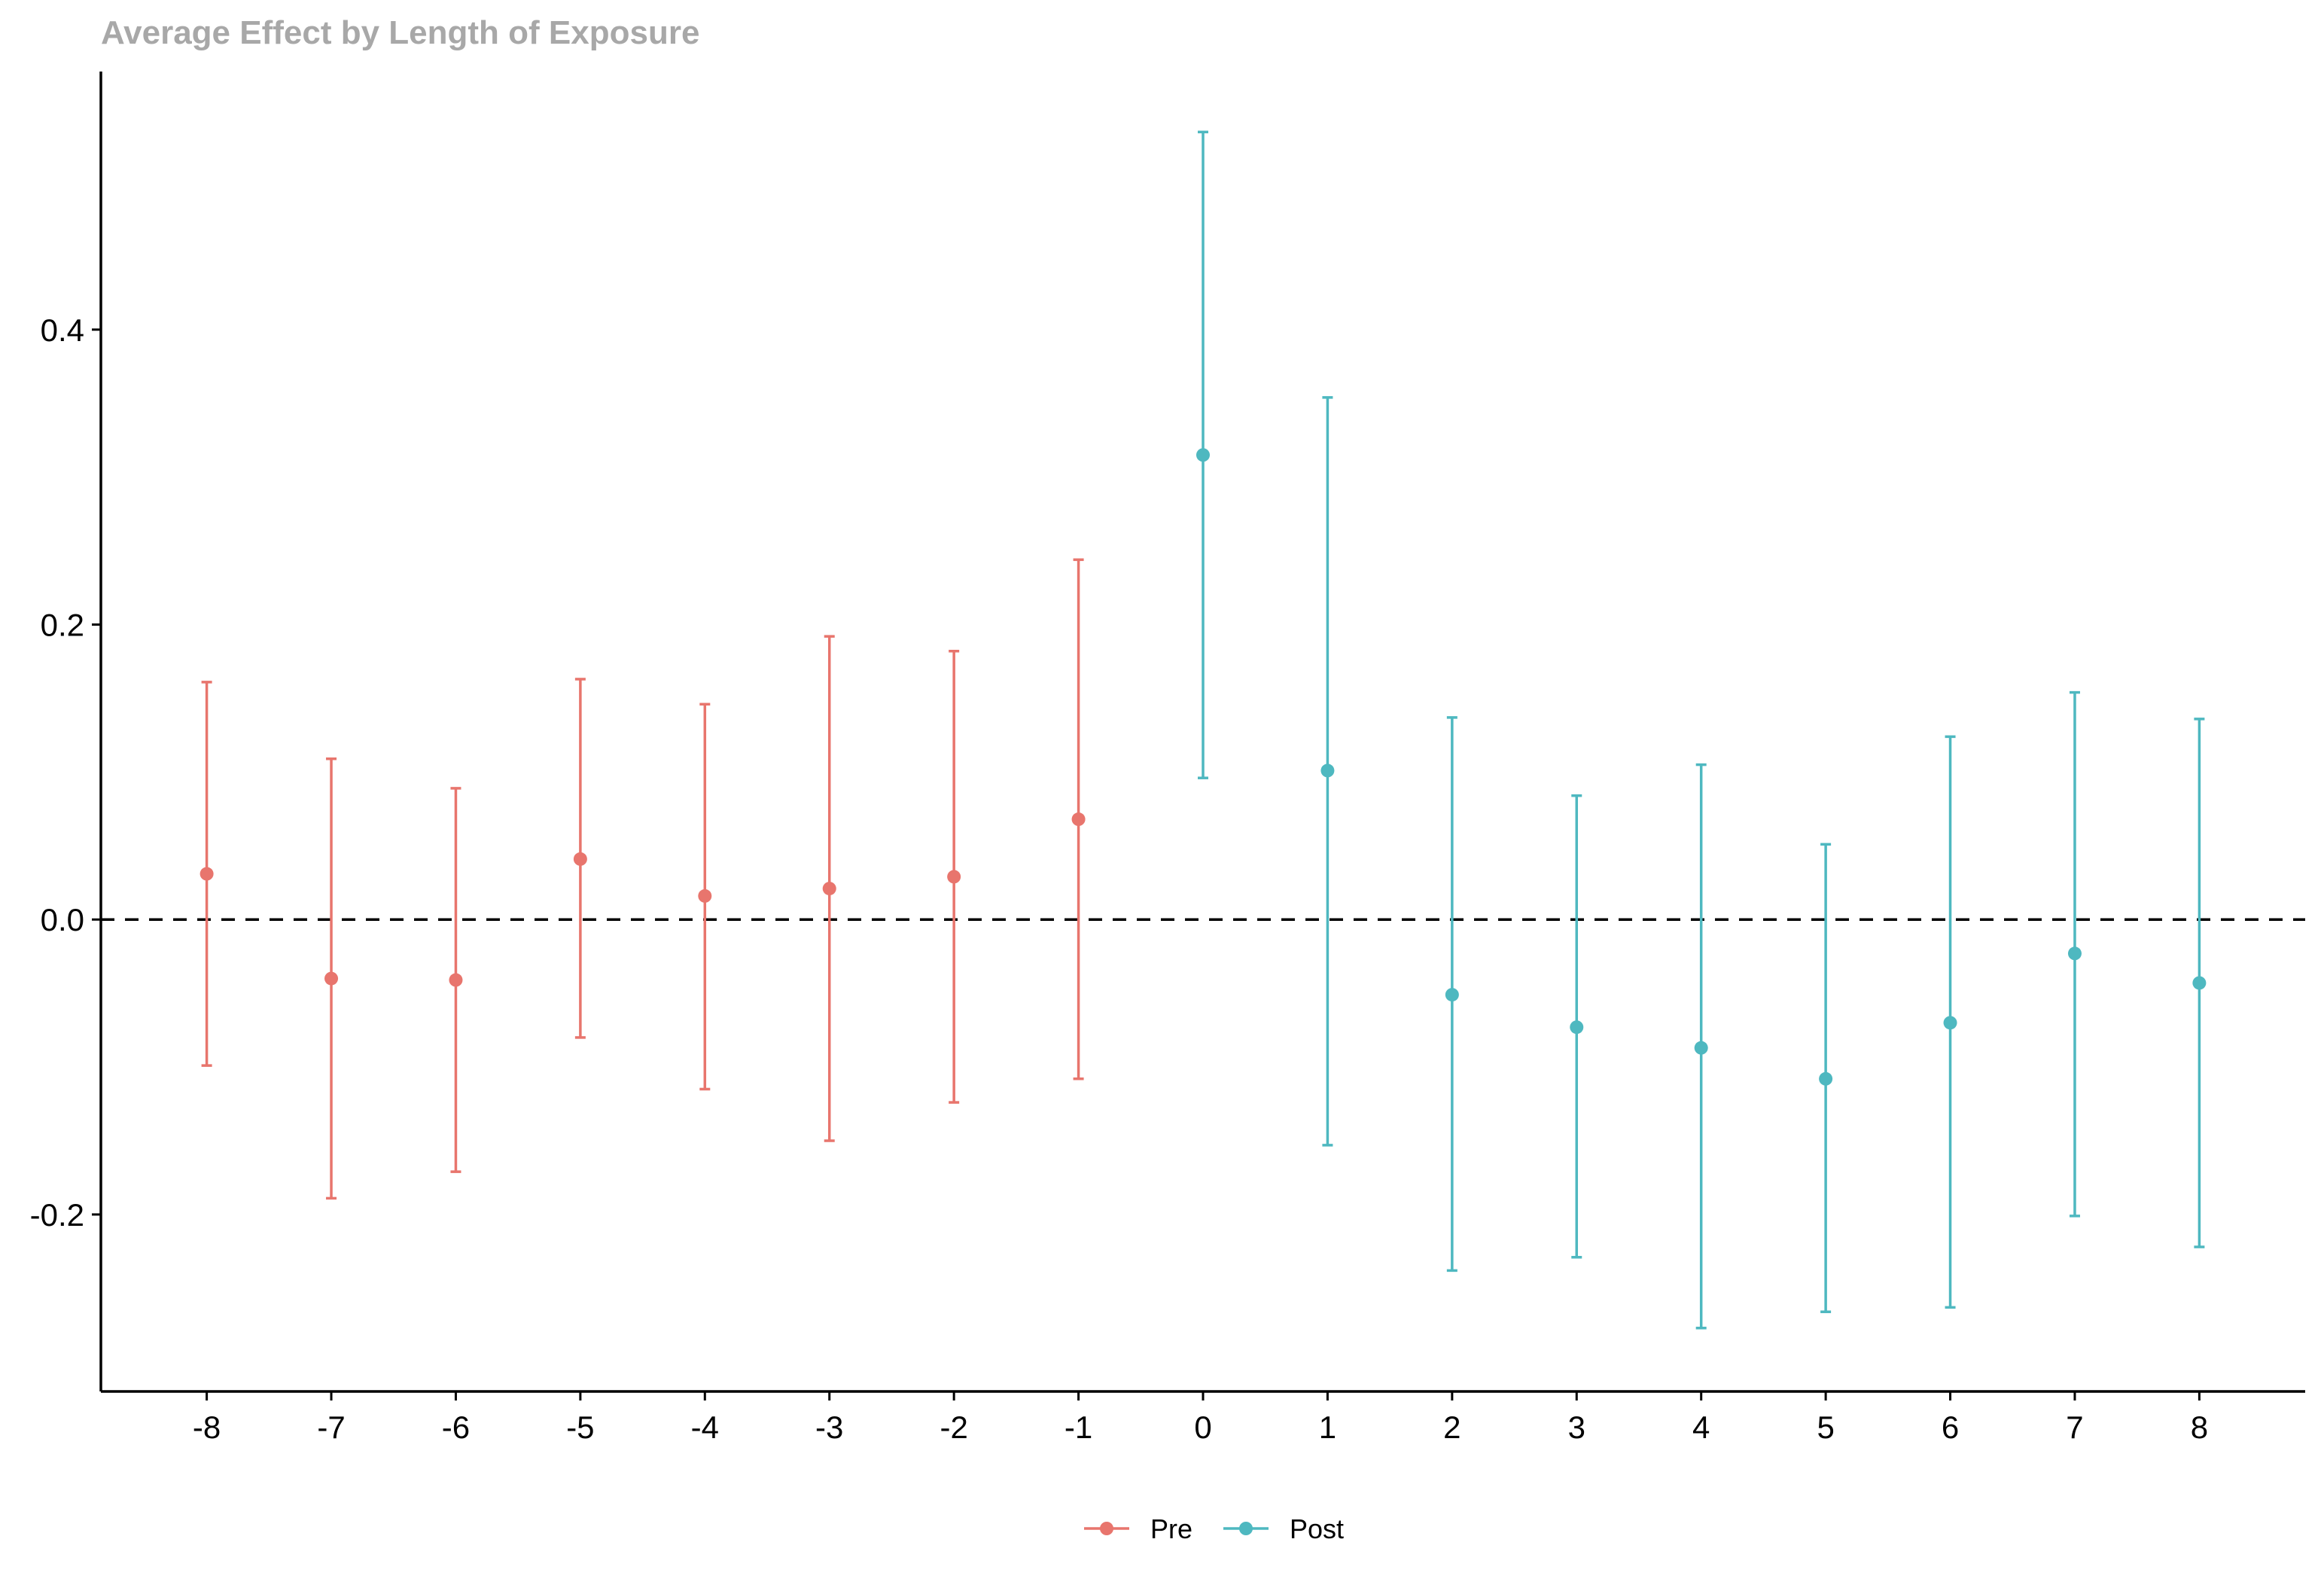  I want to click on x-tick-label: 5, so click(1826, 1427).